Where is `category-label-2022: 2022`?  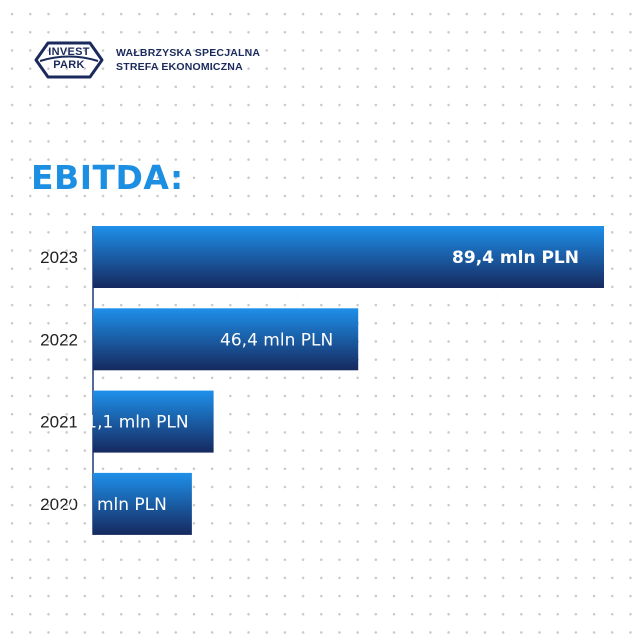 category-label-2022: 2022 is located at coordinates (59, 339).